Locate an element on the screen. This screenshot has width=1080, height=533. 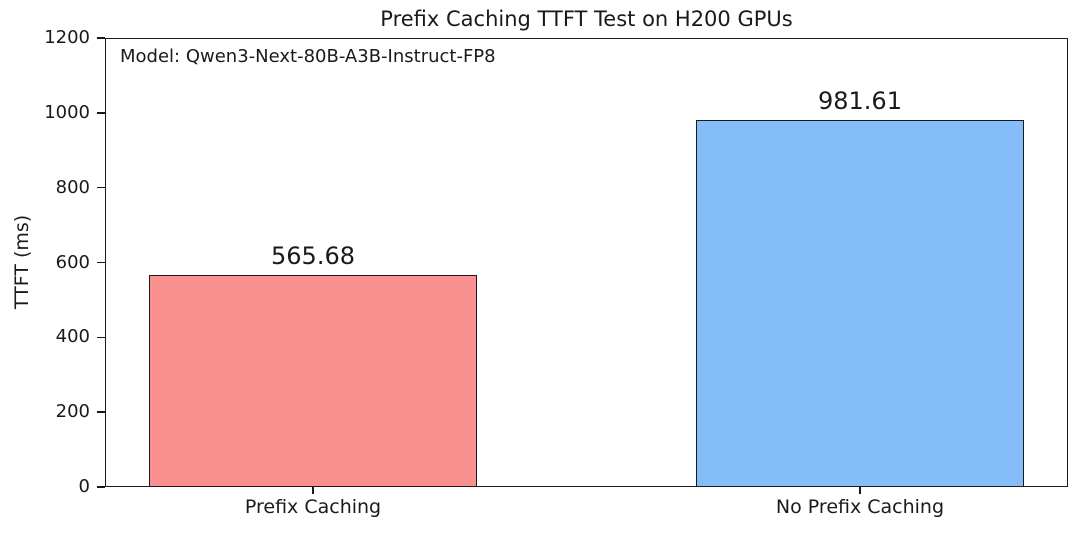
y-tick-label: 800 is located at coordinates (72, 187).